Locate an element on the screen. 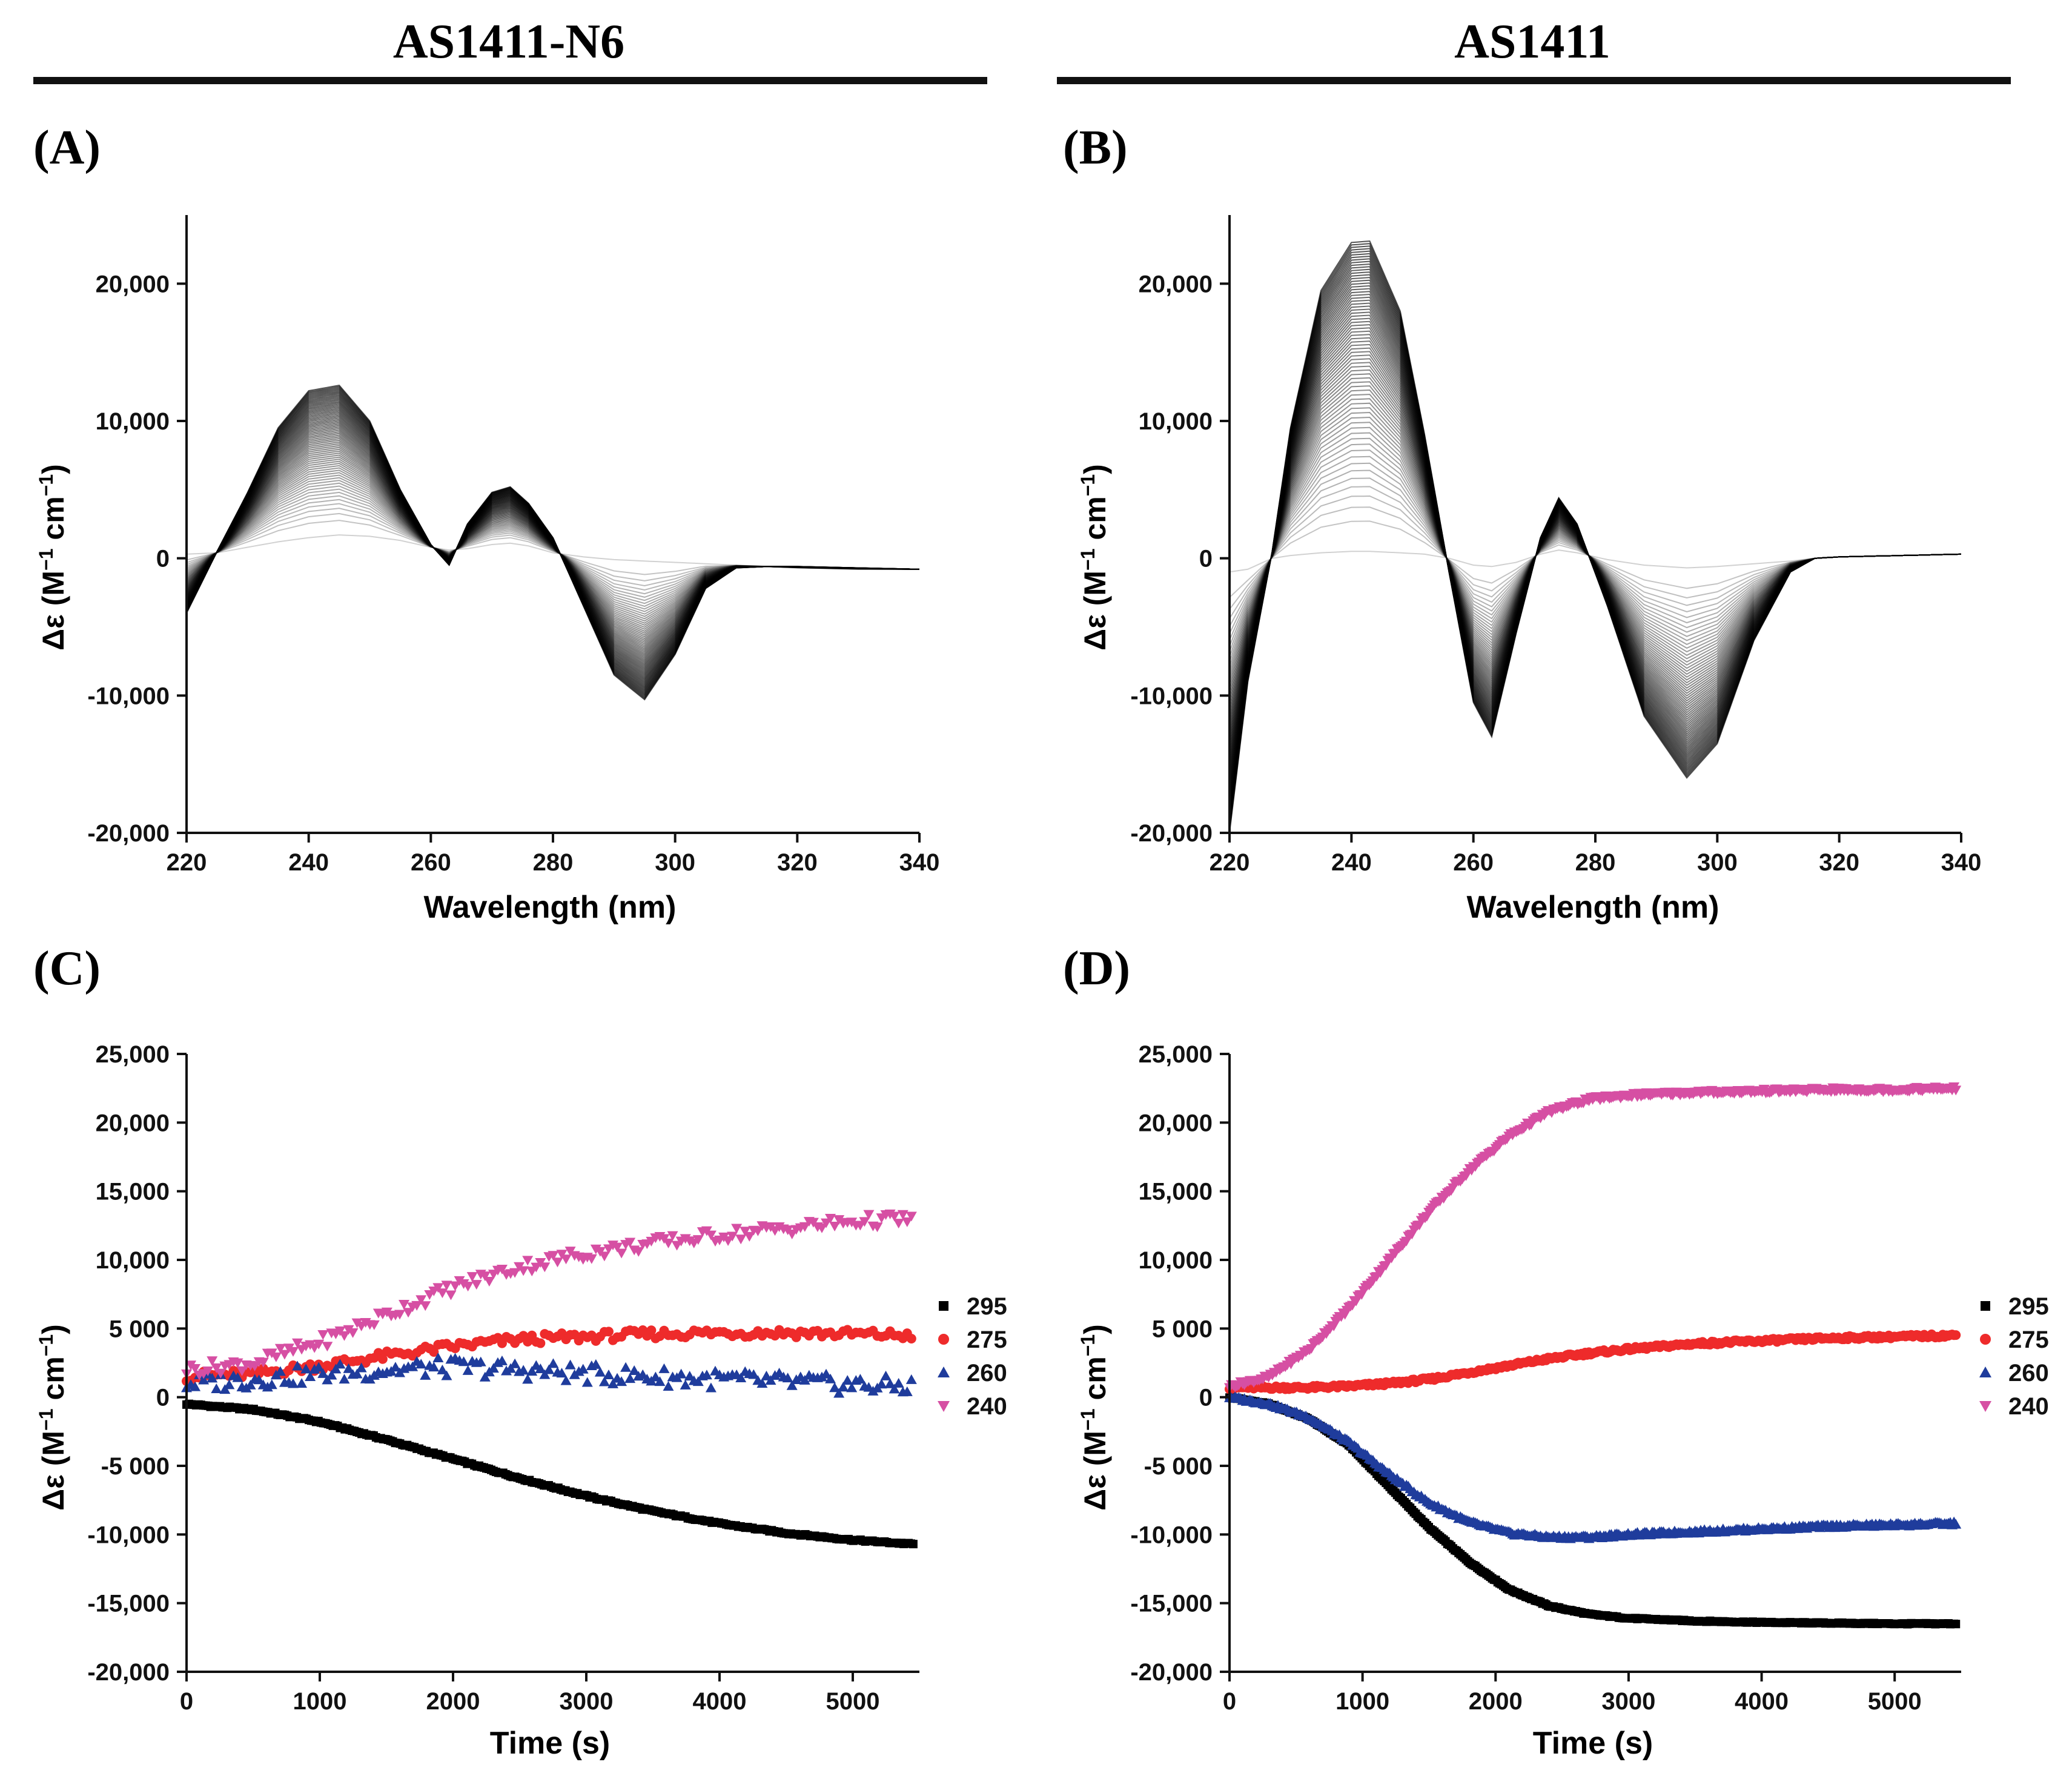 The height and width of the screenshot is (1779, 2072). series-275-c is located at coordinates (549, 1355).